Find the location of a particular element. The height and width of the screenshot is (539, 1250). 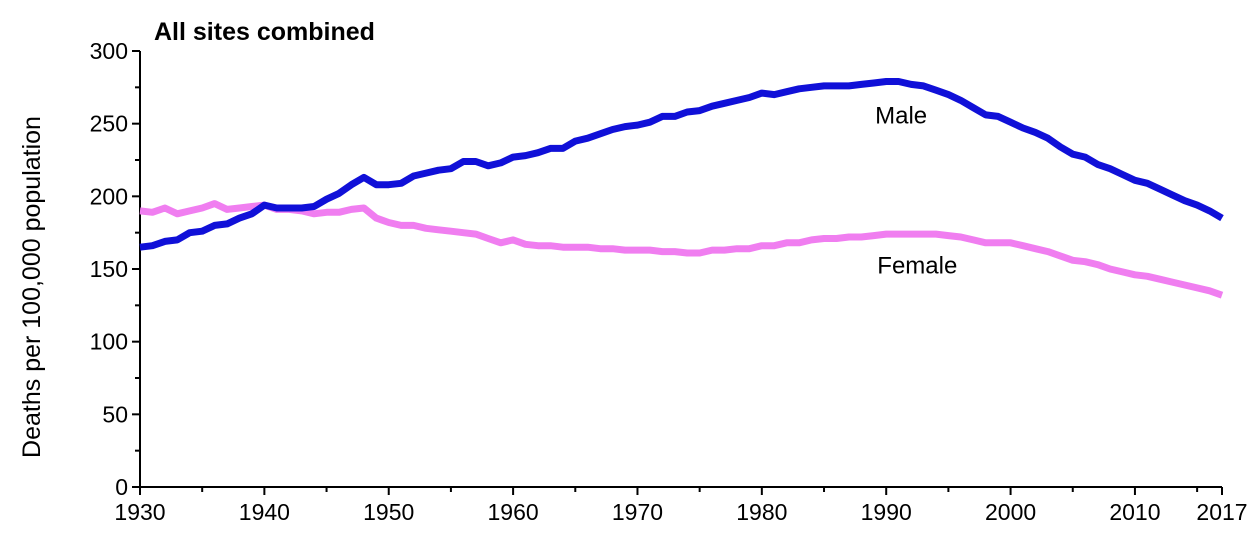

x-tick-label: 1980 is located at coordinates (761, 512).